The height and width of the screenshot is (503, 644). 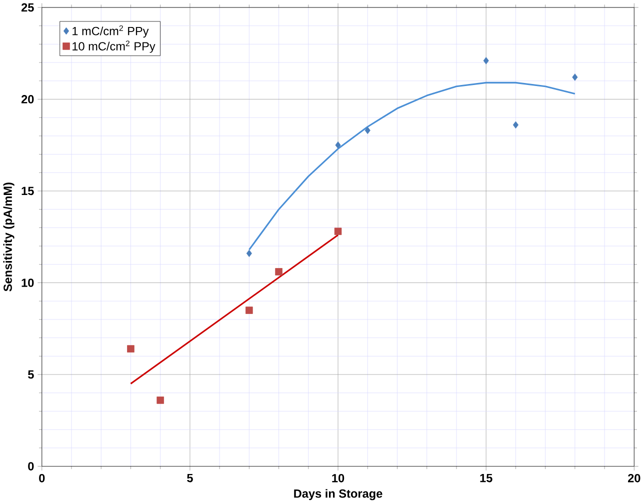 I want to click on y-tick-label: 5, so click(x=31, y=374).